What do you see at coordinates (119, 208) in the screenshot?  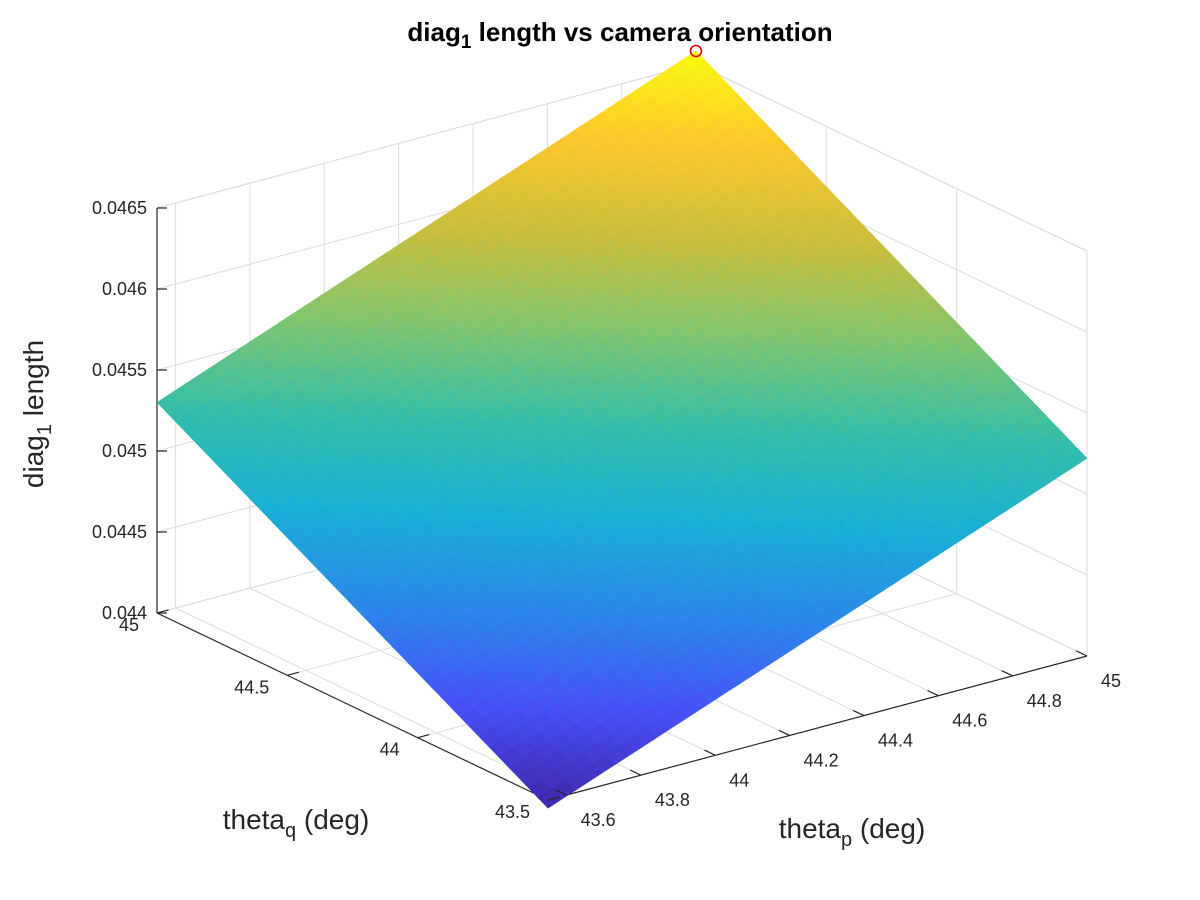 I see `z-tick-label: 0.0465` at bounding box center [119, 208].